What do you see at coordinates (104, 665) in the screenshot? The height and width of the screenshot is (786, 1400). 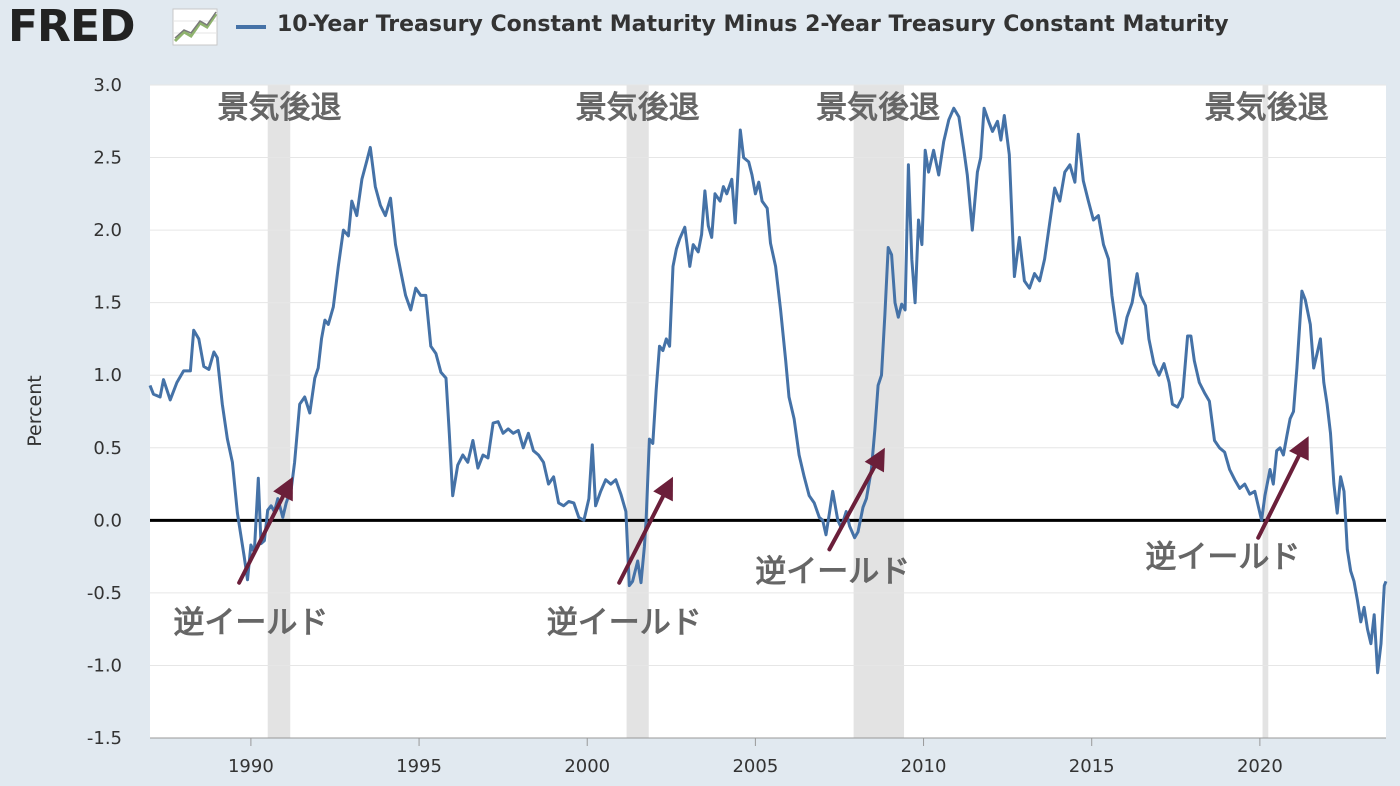 I see `y-tick-label: -1.0` at bounding box center [104, 665].